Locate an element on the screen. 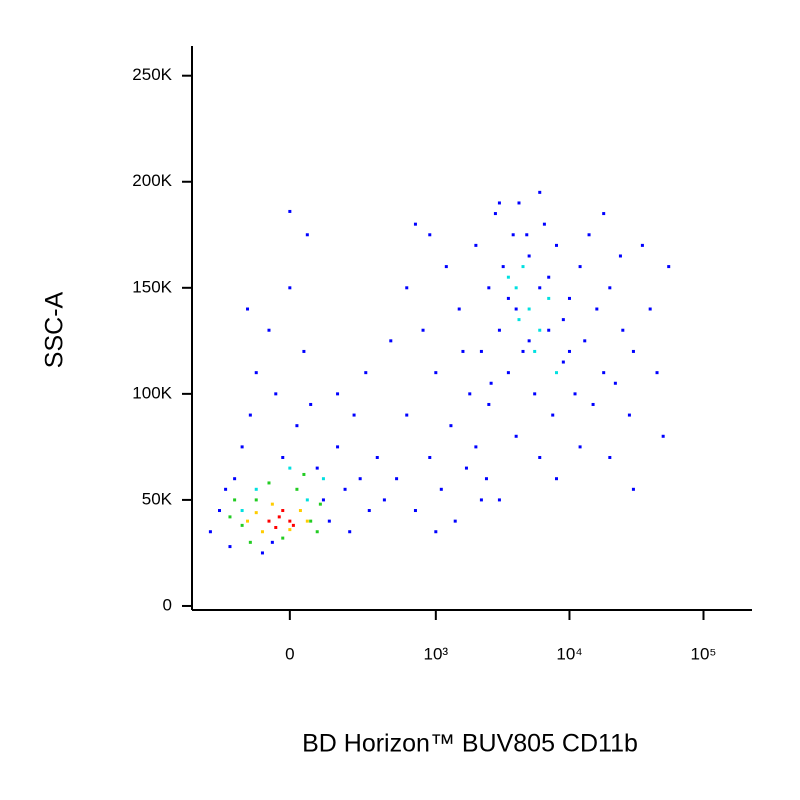 The image size is (800, 800). x-tick-label: 10³ is located at coordinates (436, 653).